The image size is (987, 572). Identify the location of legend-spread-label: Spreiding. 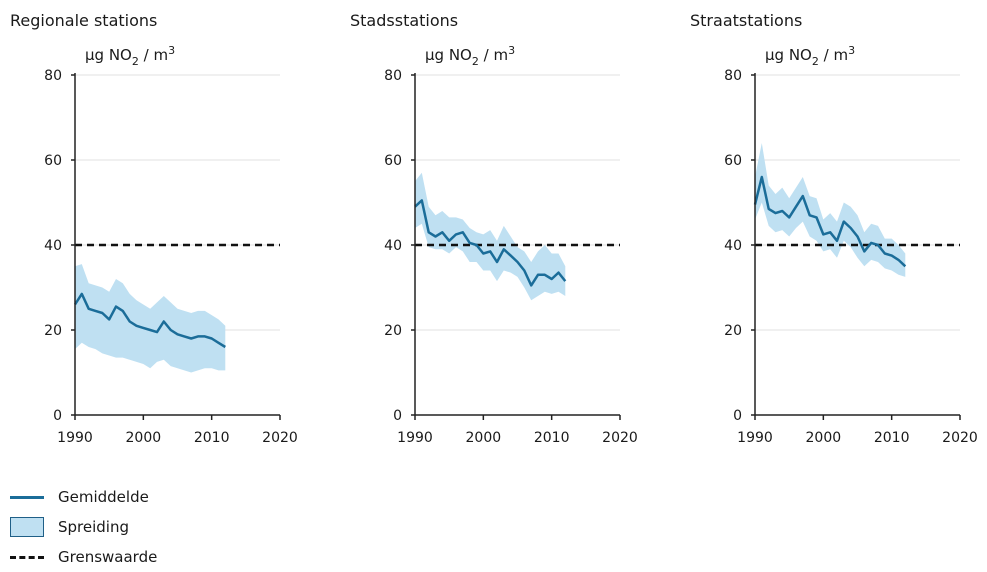
(93, 527).